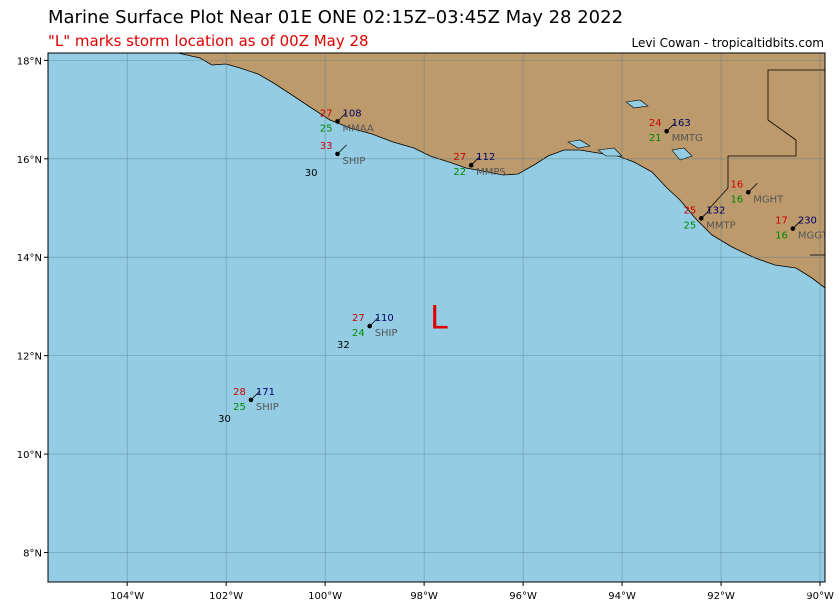 This screenshot has width=840, height=612. I want to click on lon-tick-label: 98°W, so click(424, 596).